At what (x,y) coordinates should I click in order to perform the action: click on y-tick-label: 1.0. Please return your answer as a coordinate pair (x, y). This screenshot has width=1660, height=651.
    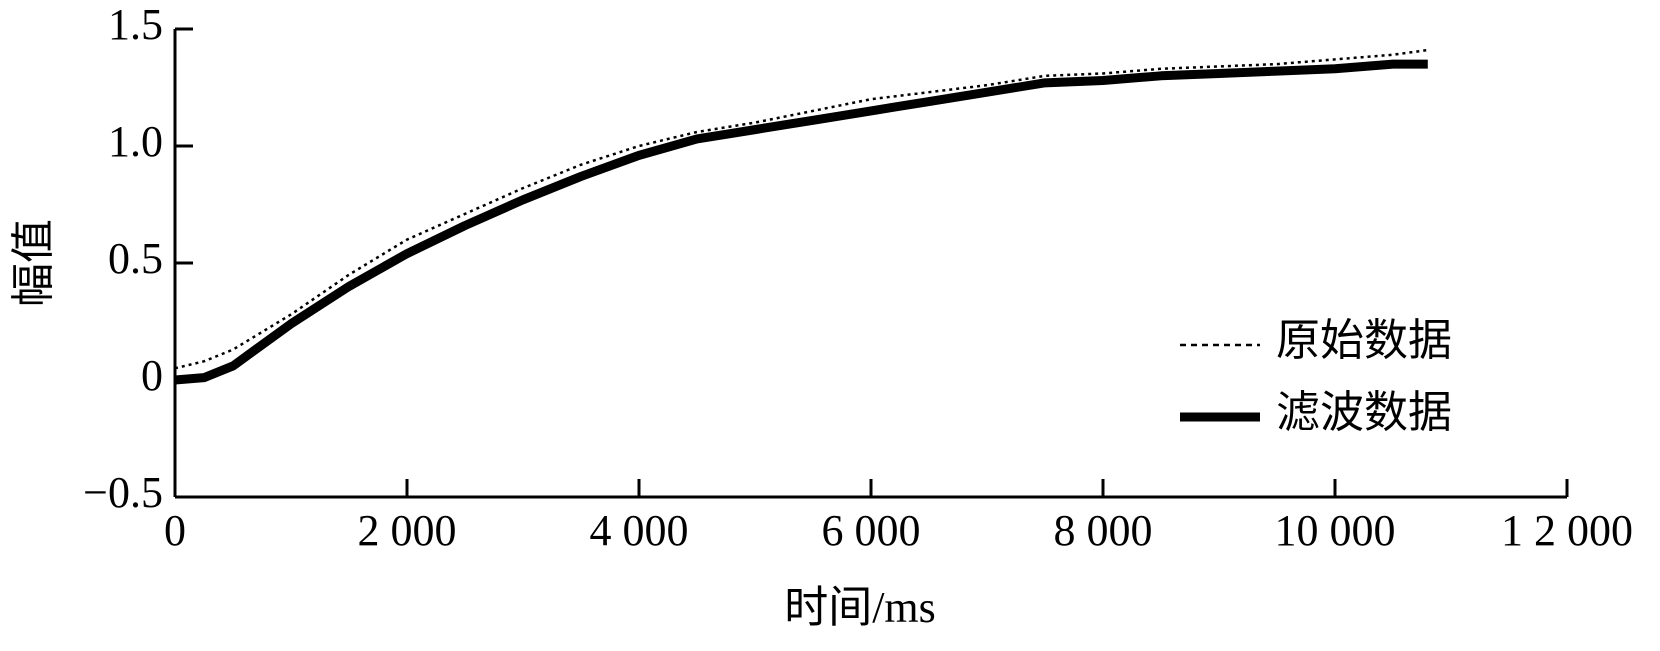
    Looking at the image, I should click on (135, 141).